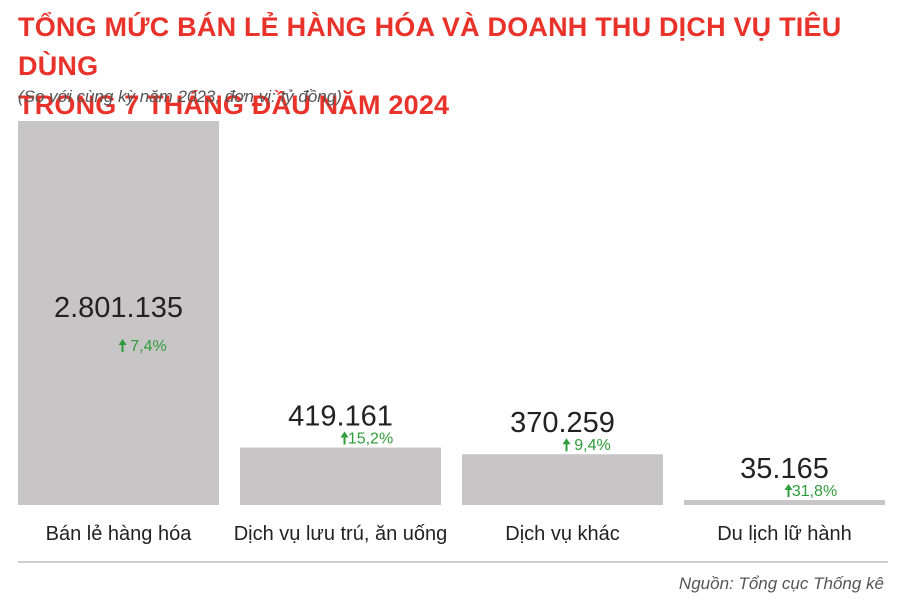 This screenshot has height=602, width=900. Describe the element at coordinates (781, 583) in the screenshot. I see `source-note: Nguồn: Tổng cục Thống kê` at that location.